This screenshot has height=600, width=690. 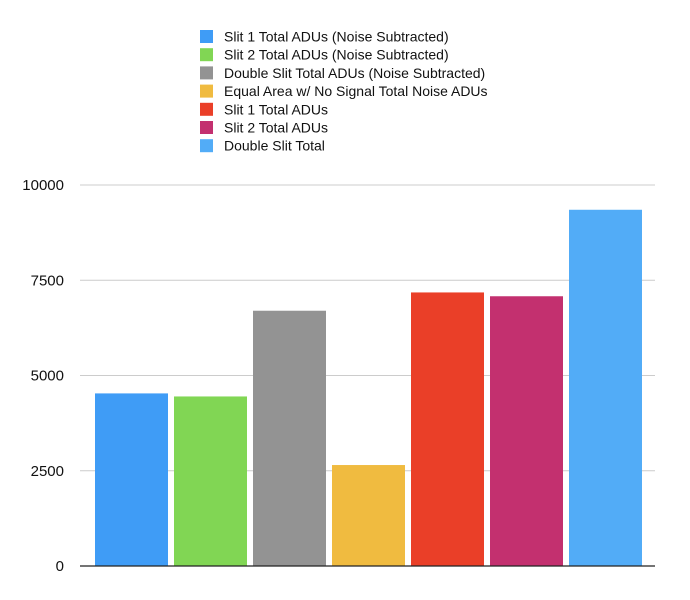 What do you see at coordinates (47, 471) in the screenshot?
I see `y-tick-label: 2500` at bounding box center [47, 471].